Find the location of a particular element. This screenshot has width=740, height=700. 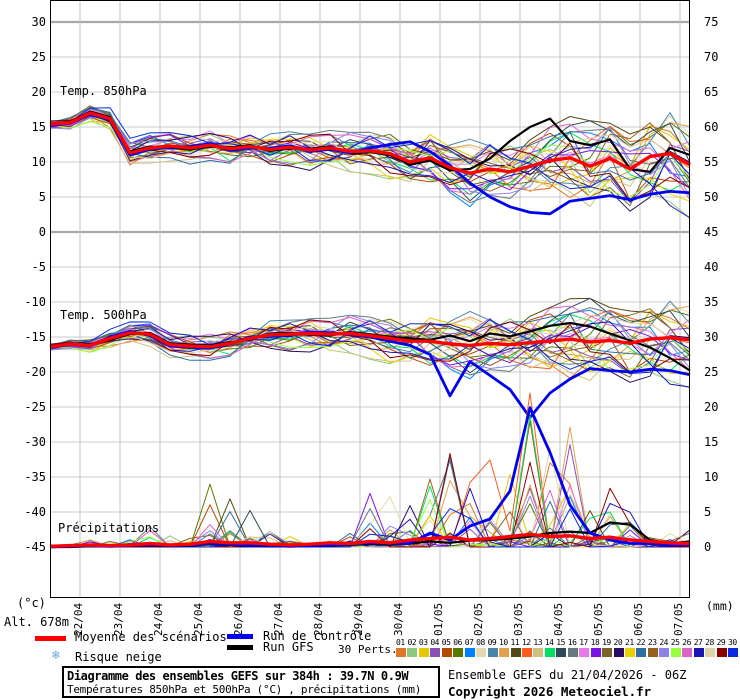

series-mean-line is located at coordinates (370, 340).